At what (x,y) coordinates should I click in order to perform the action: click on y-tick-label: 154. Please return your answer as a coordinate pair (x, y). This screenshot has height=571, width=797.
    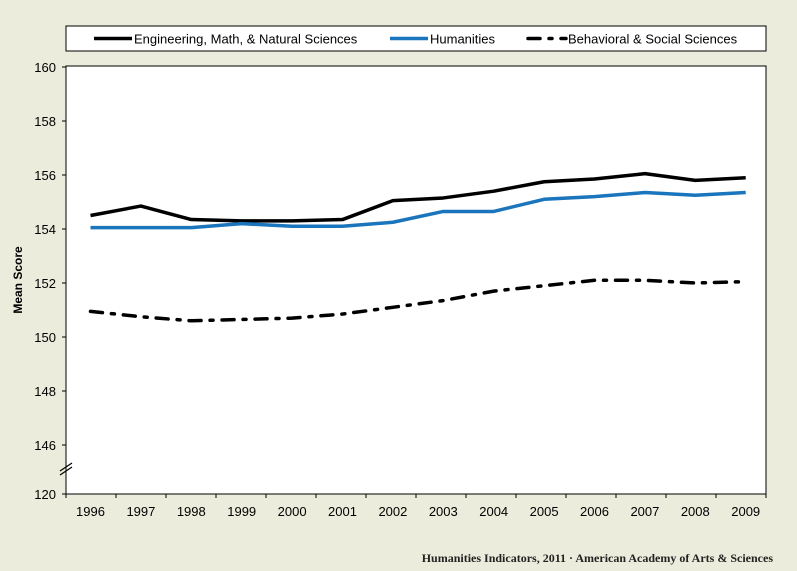
    Looking at the image, I should click on (45, 229).